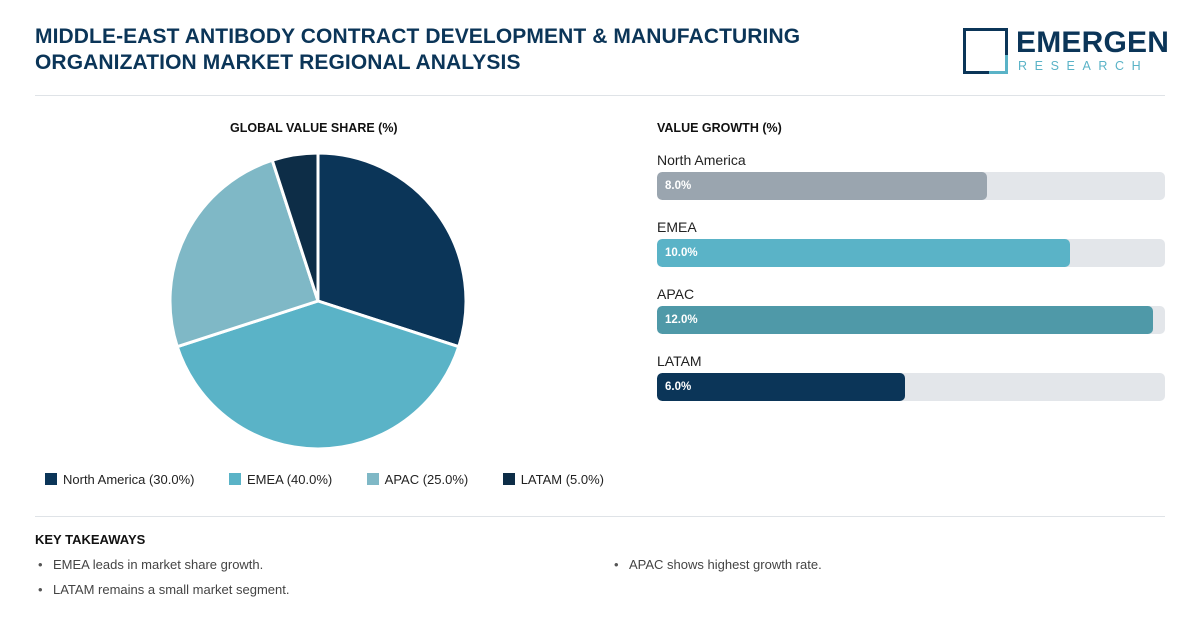  Describe the element at coordinates (426, 479) in the screenshot. I see `legend-label-apac: APAC (25.0%)` at that location.